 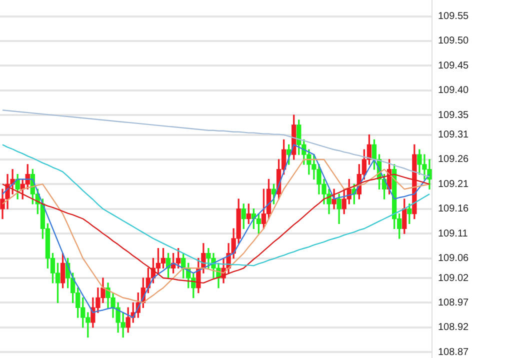 I want to click on y-tick-label: 109.35, so click(x=454, y=115).